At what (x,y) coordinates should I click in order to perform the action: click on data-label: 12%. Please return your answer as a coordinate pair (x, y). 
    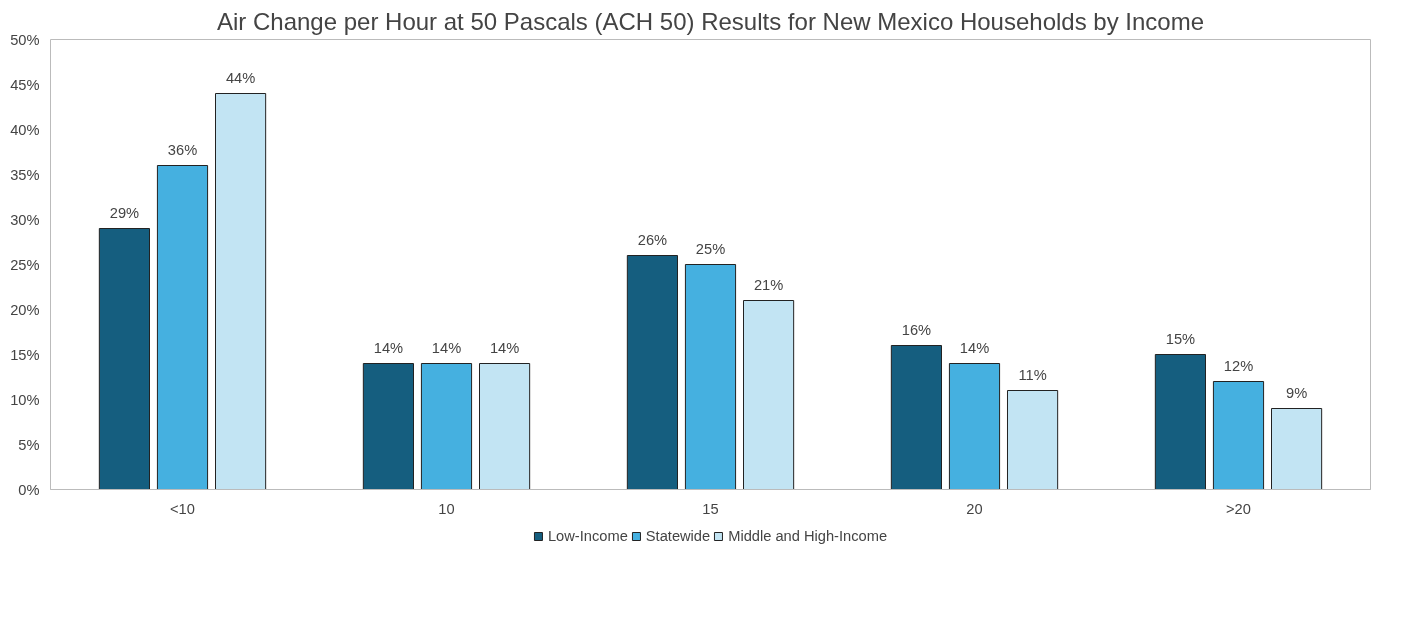
    Looking at the image, I should click on (1238, 365).